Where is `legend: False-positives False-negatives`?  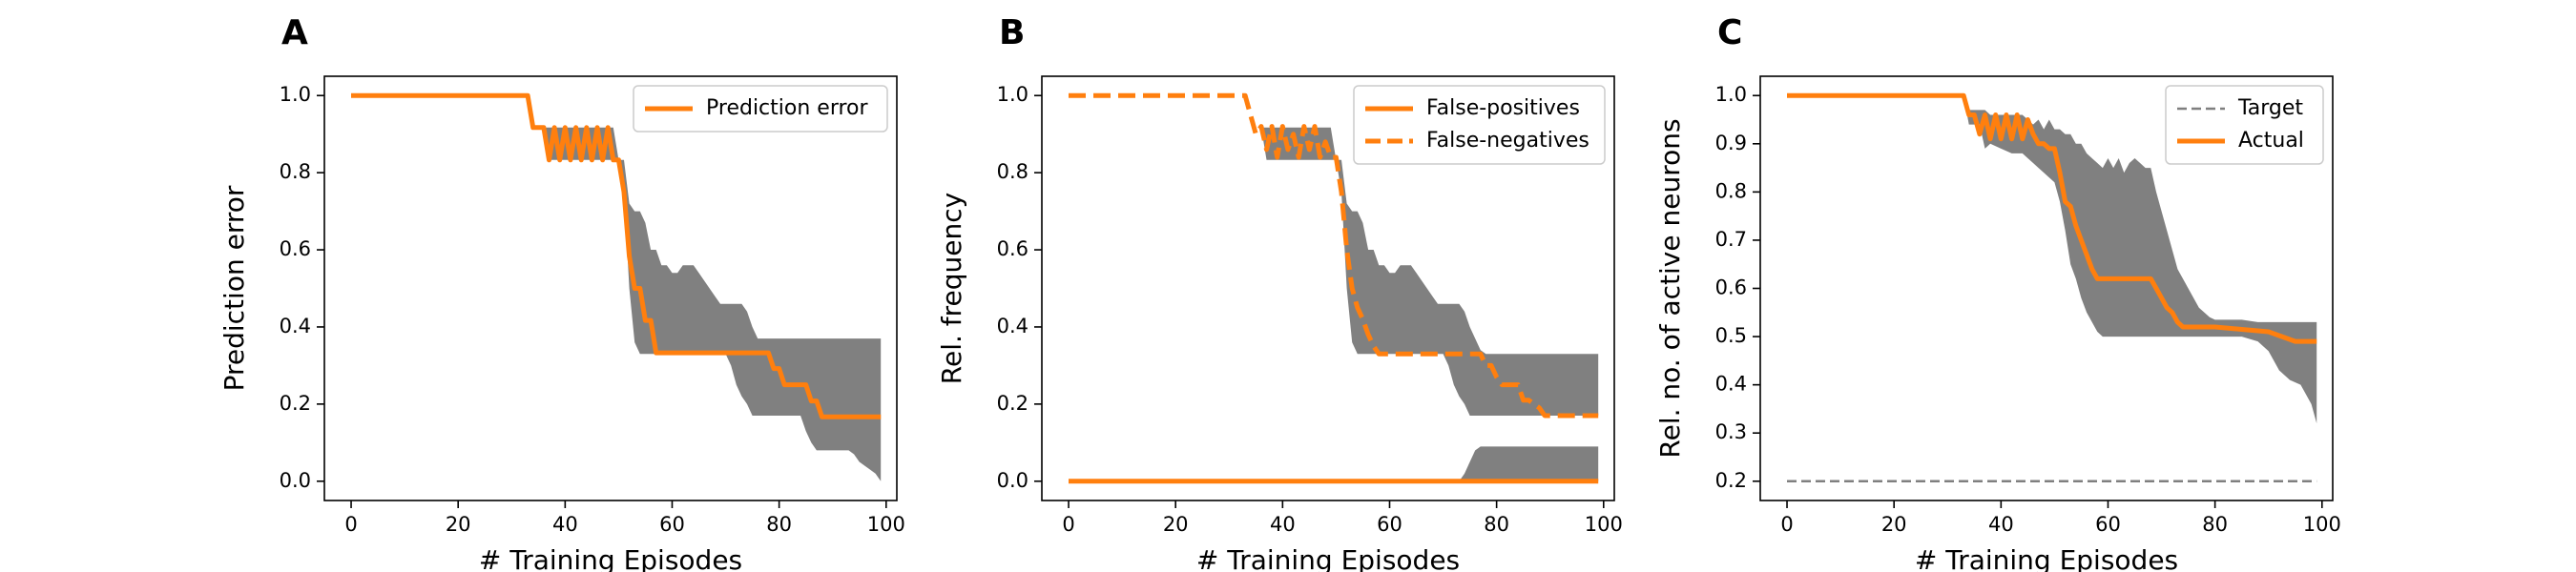 legend: False-positives False-negatives is located at coordinates (1479, 125).